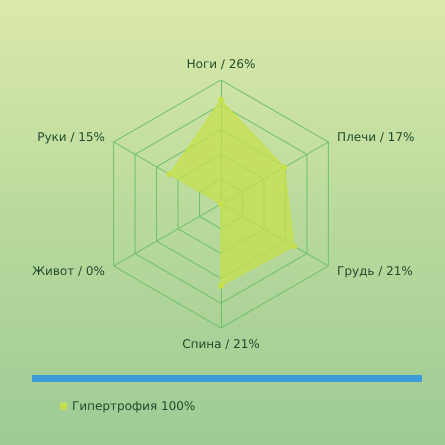 The image size is (445, 445). I want to click on spoke-label: Живот / 0%, so click(68, 271).